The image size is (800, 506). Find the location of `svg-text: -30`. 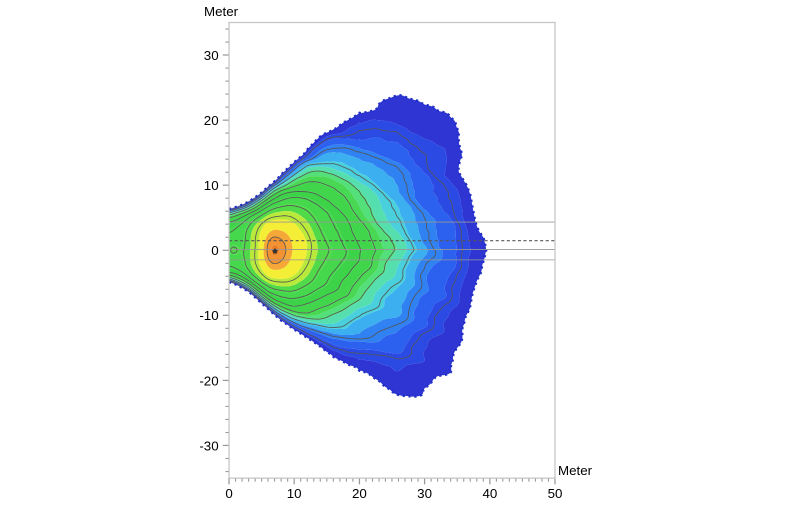

svg-text: -30 is located at coordinates (208, 445).